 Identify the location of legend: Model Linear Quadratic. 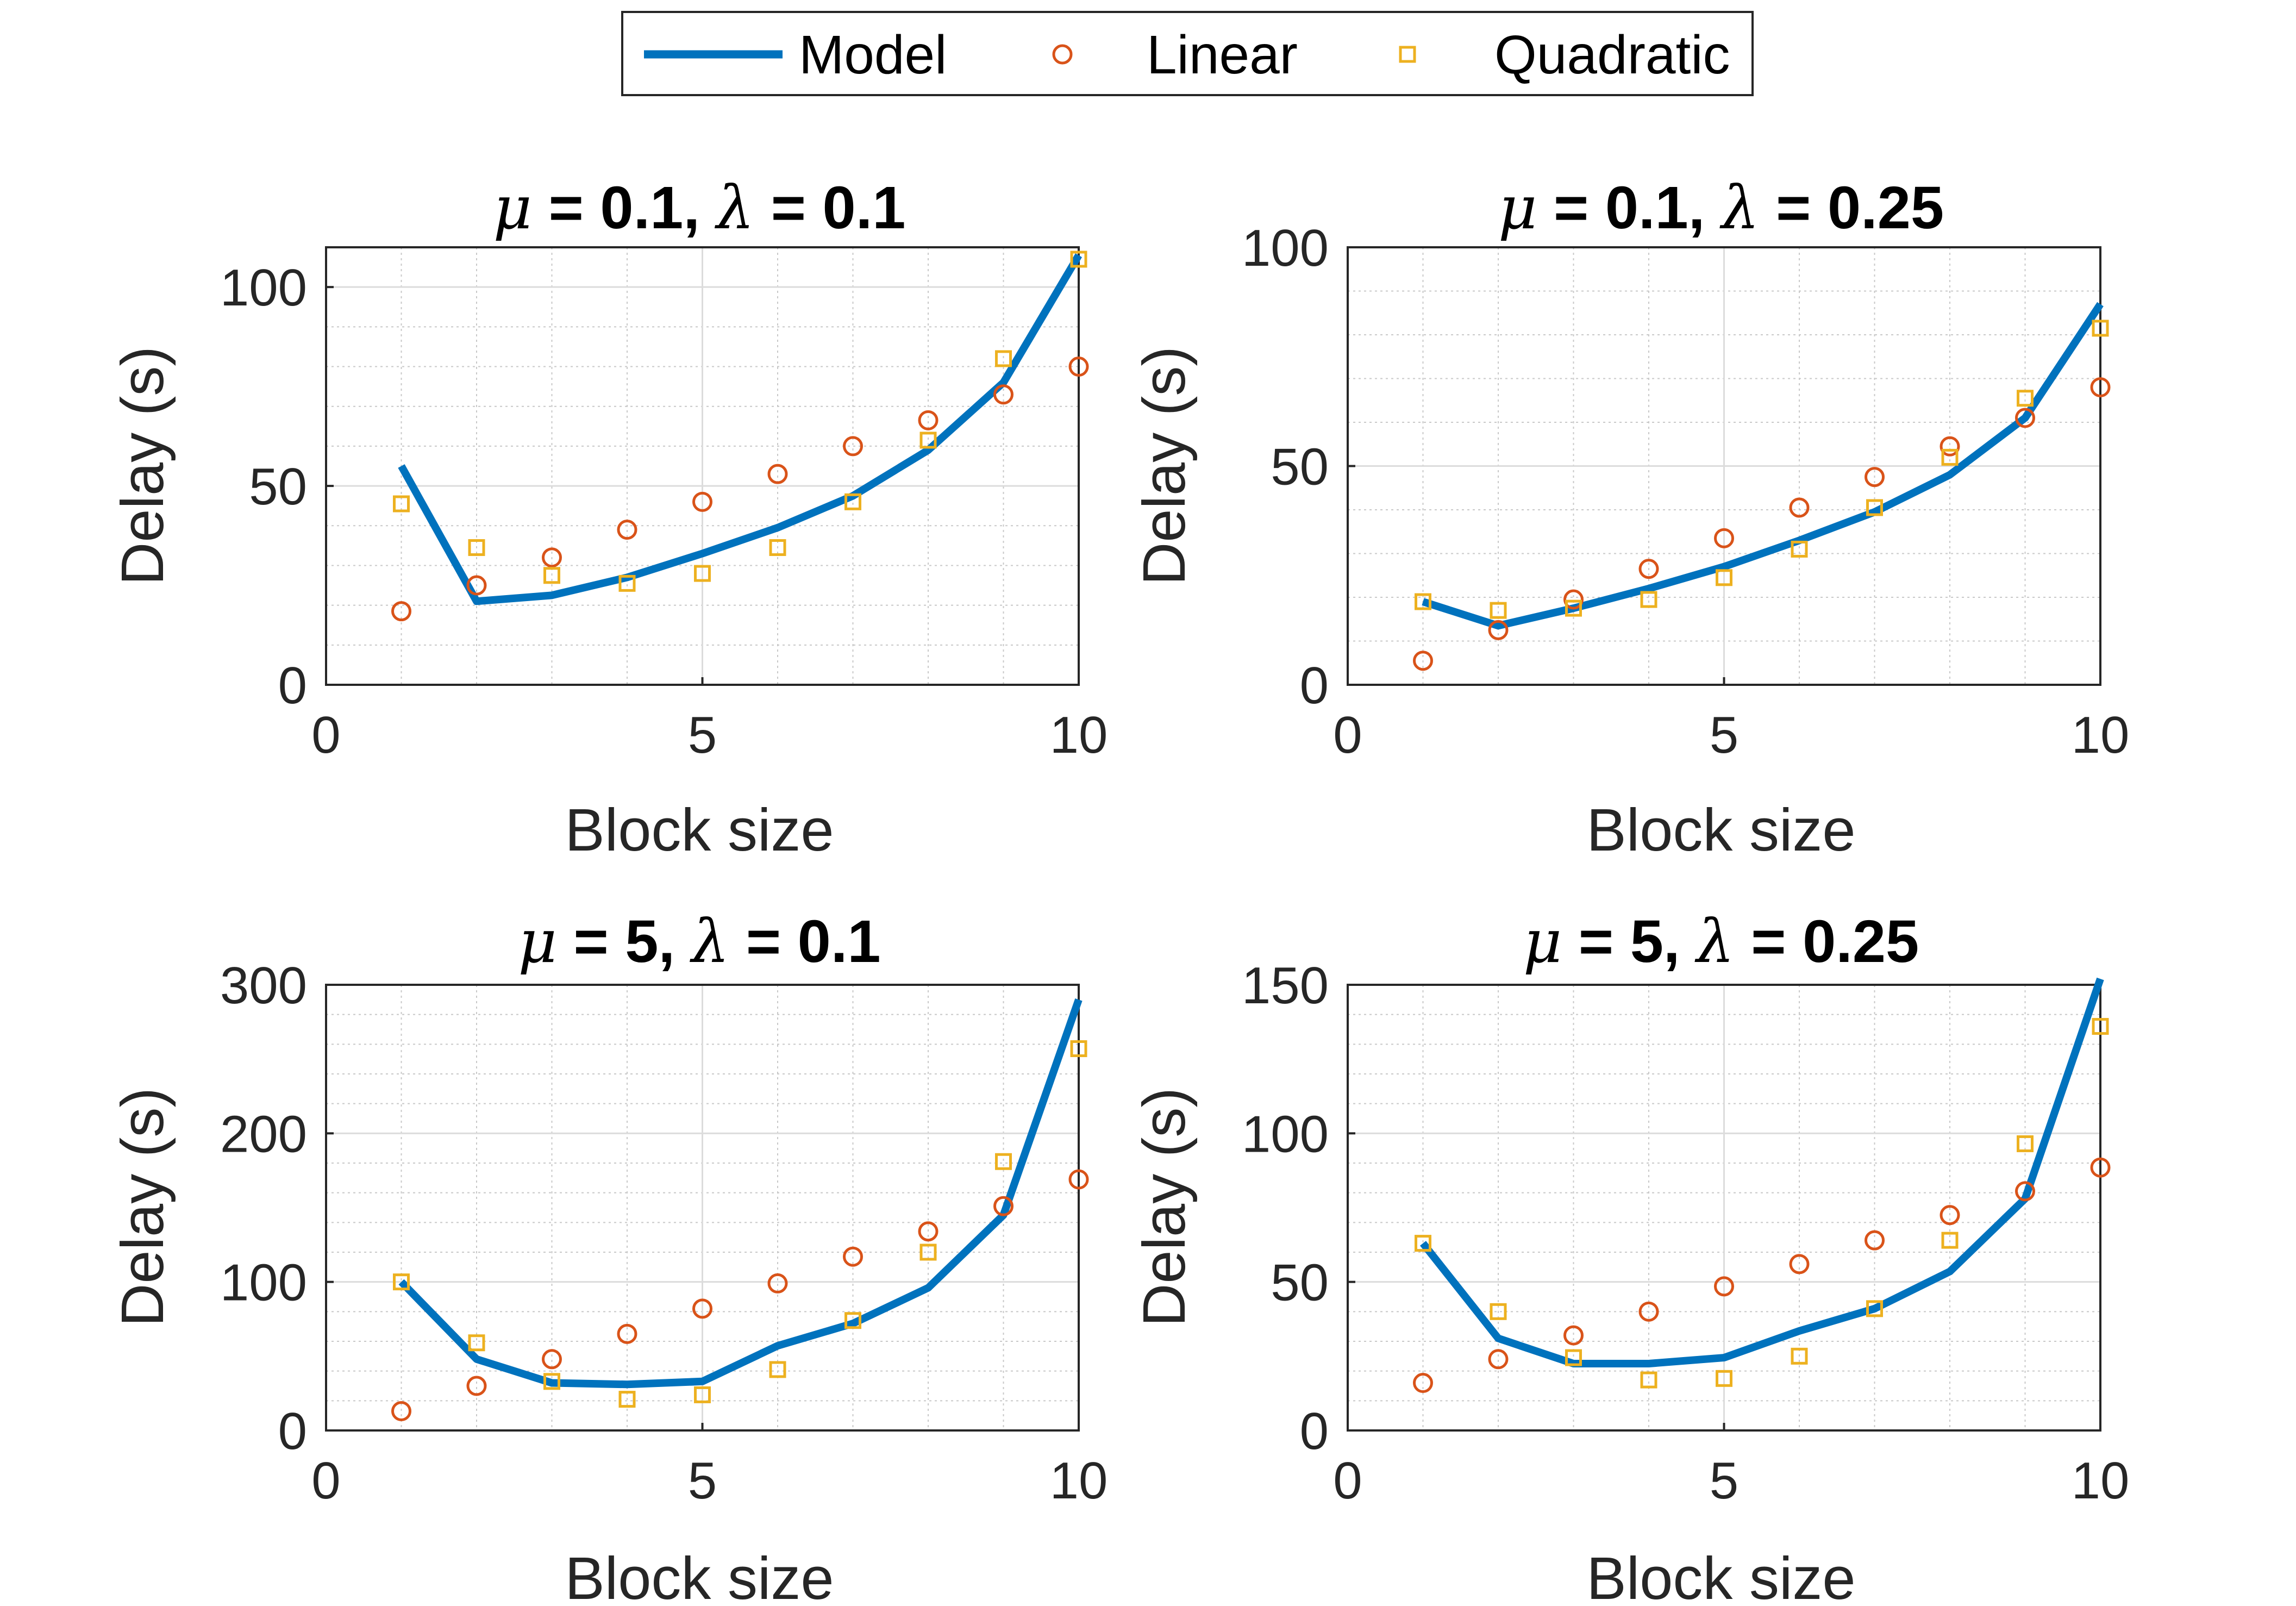
(1187, 54).